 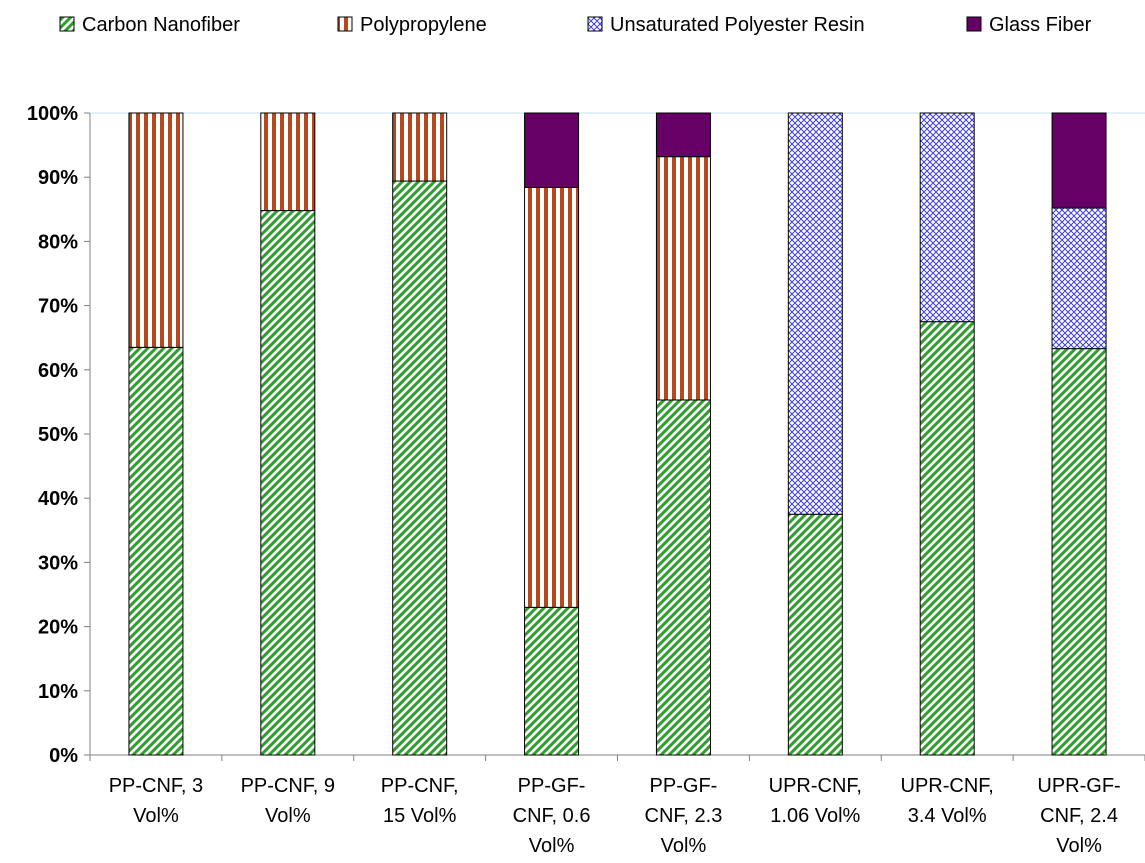 I want to click on x-tick-label-line: 3.4 Vol%, so click(x=947, y=816).